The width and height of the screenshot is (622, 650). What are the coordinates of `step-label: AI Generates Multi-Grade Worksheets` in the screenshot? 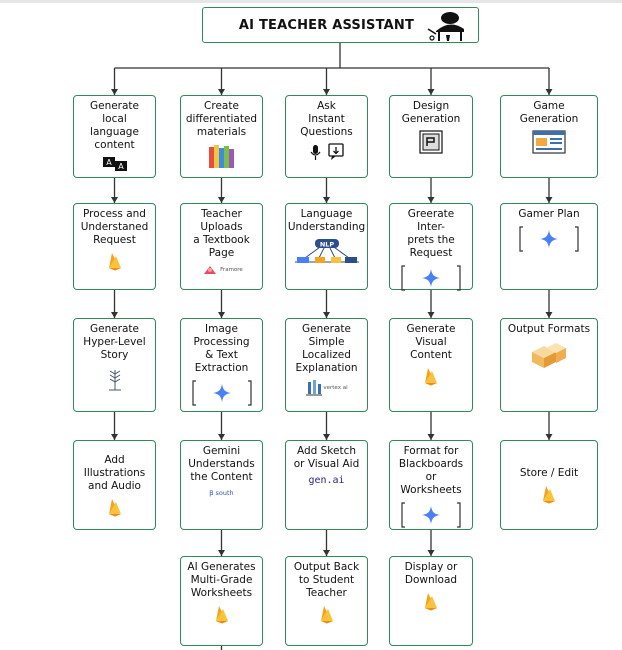 It's located at (221, 580).